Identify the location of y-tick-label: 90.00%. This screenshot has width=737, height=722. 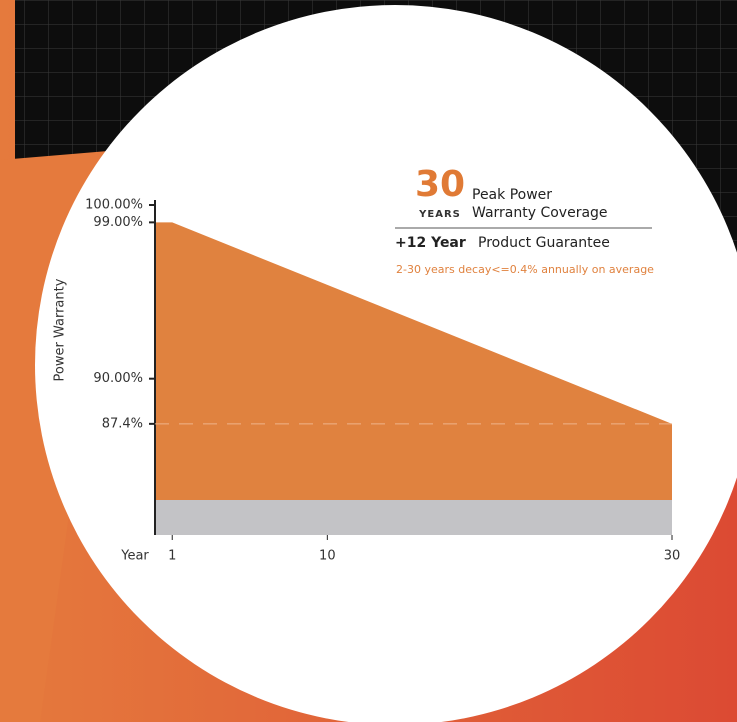
(118, 378).